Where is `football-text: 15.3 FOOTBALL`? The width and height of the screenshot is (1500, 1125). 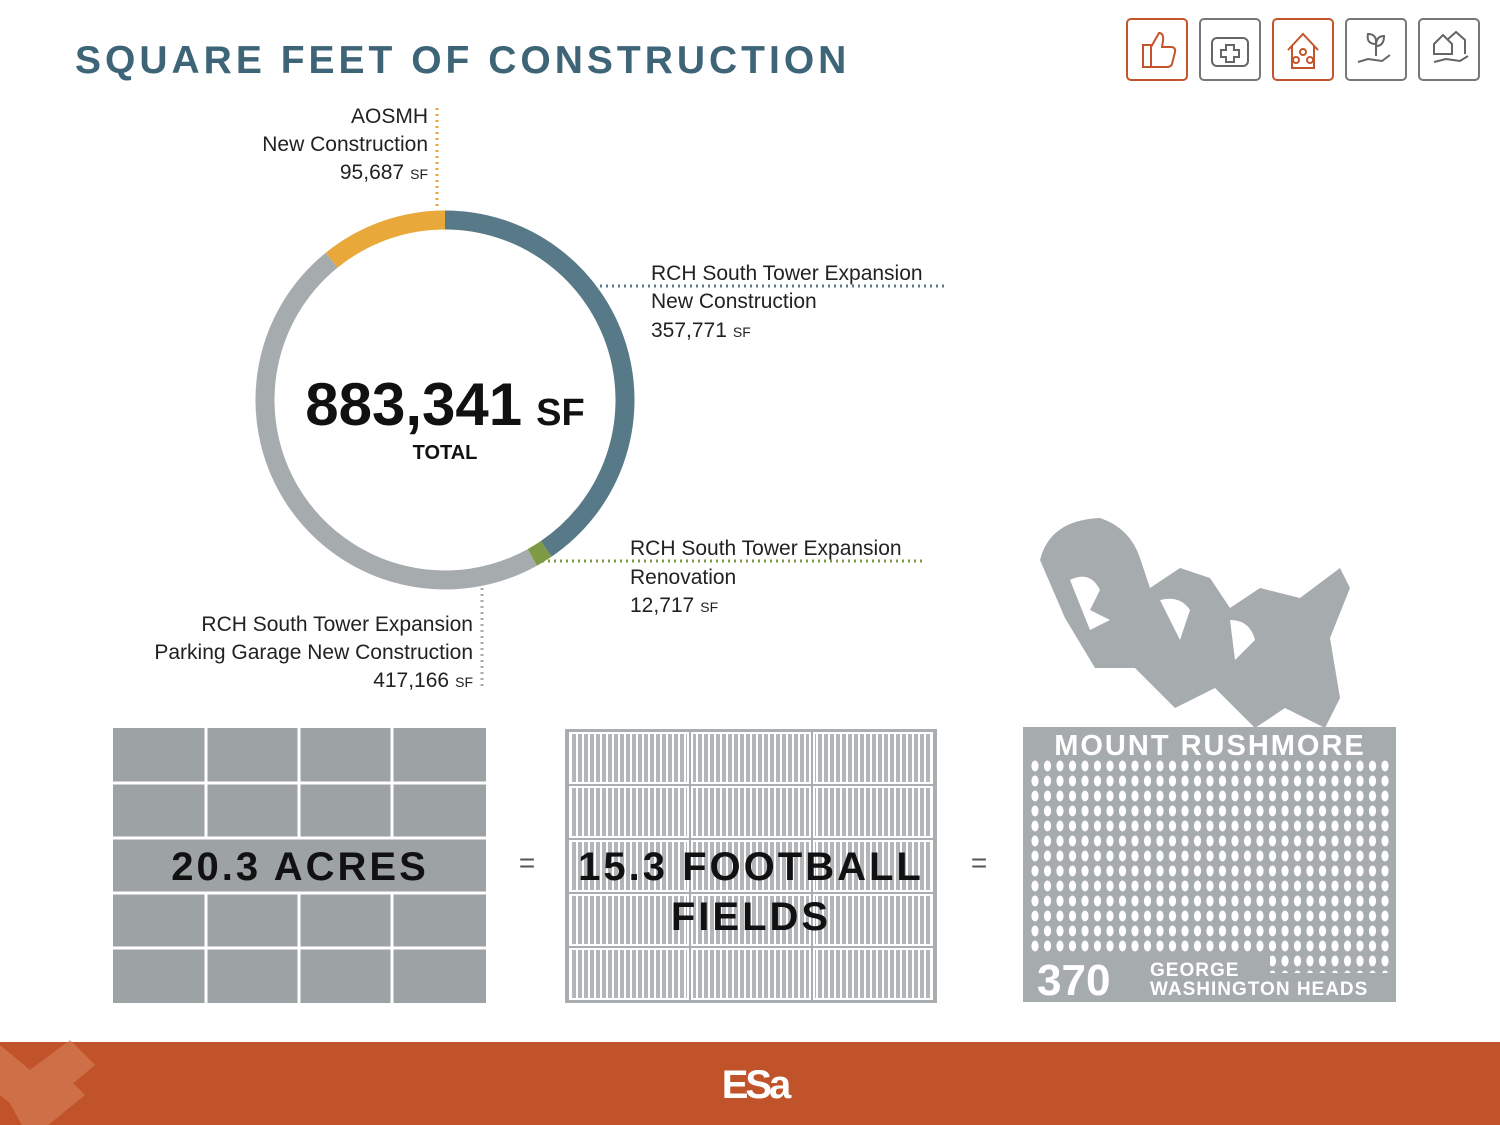
football-text: 15.3 FOOTBALL is located at coordinates (751, 867).